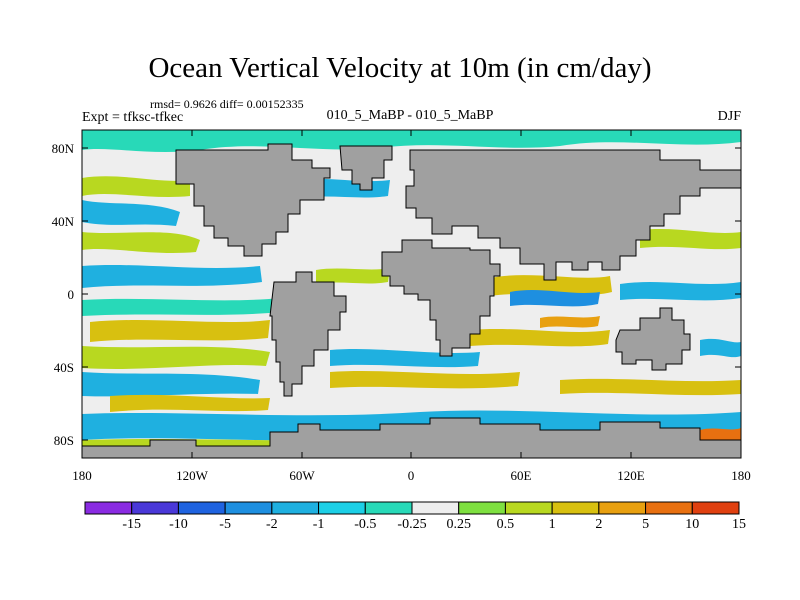 The width and height of the screenshot is (800, 600). I want to click on colorbar-label: -0.5, so click(365, 524).